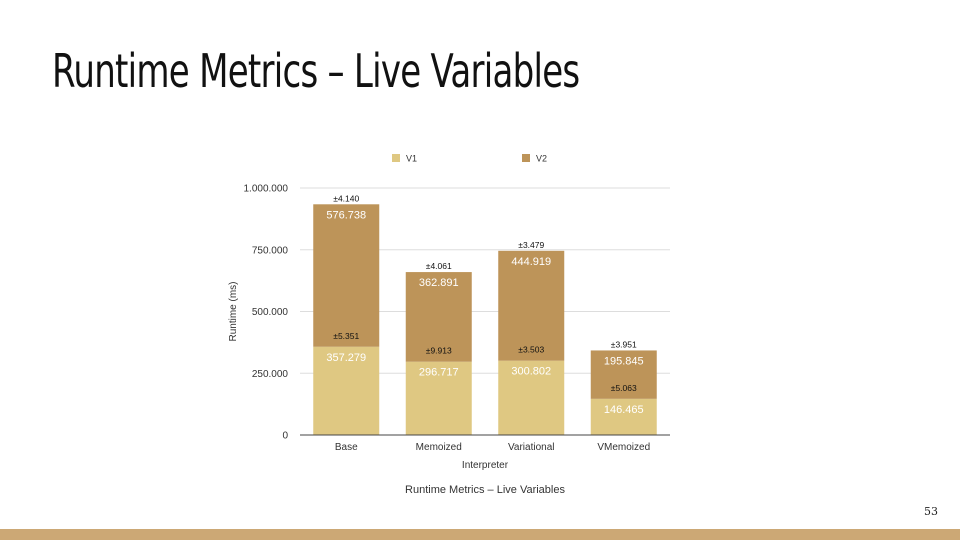 This screenshot has height=540, width=960. What do you see at coordinates (623, 447) in the screenshot?
I see `x-tick-label: VMemoized` at bounding box center [623, 447].